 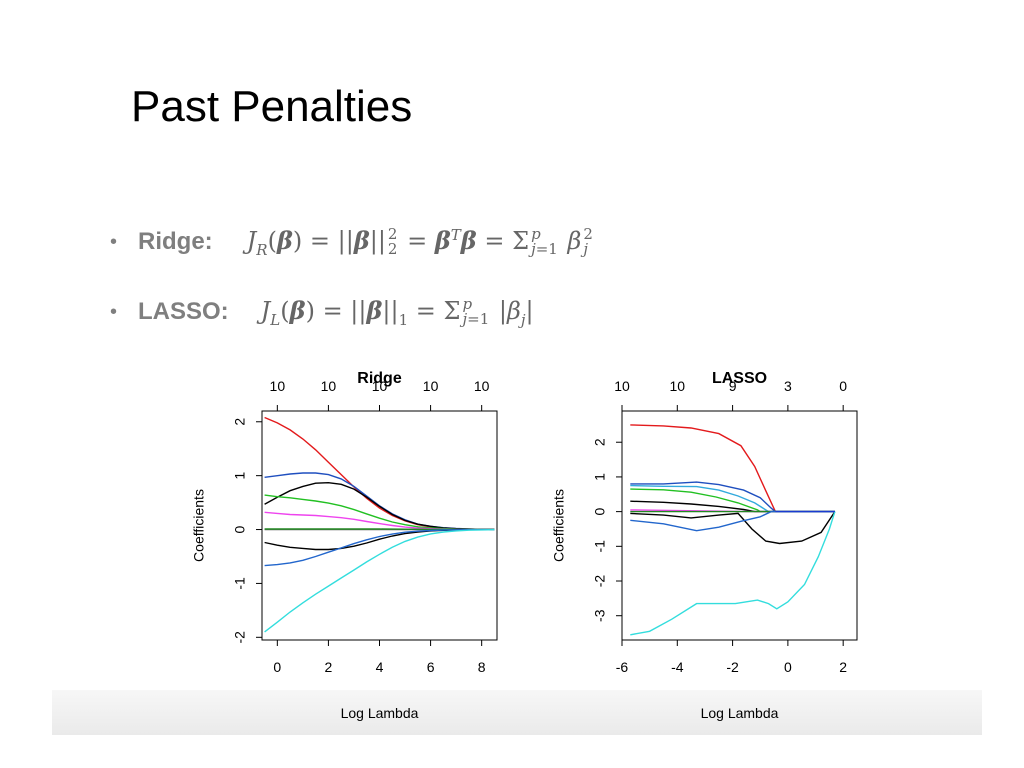 What do you see at coordinates (788, 667) in the screenshot?
I see `lasso-x-tick-label: 0` at bounding box center [788, 667].